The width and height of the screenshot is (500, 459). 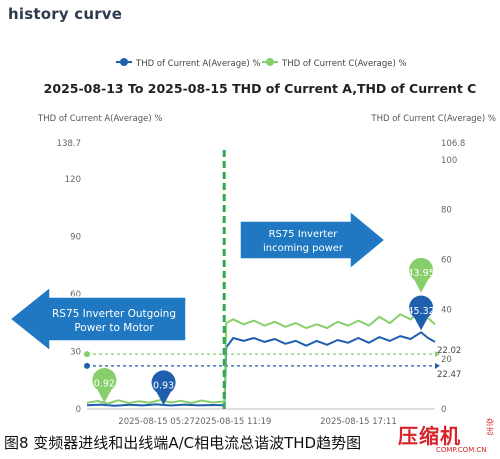 I want to click on legend-item-c: THD of Current C(Average) %, so click(x=334, y=63).